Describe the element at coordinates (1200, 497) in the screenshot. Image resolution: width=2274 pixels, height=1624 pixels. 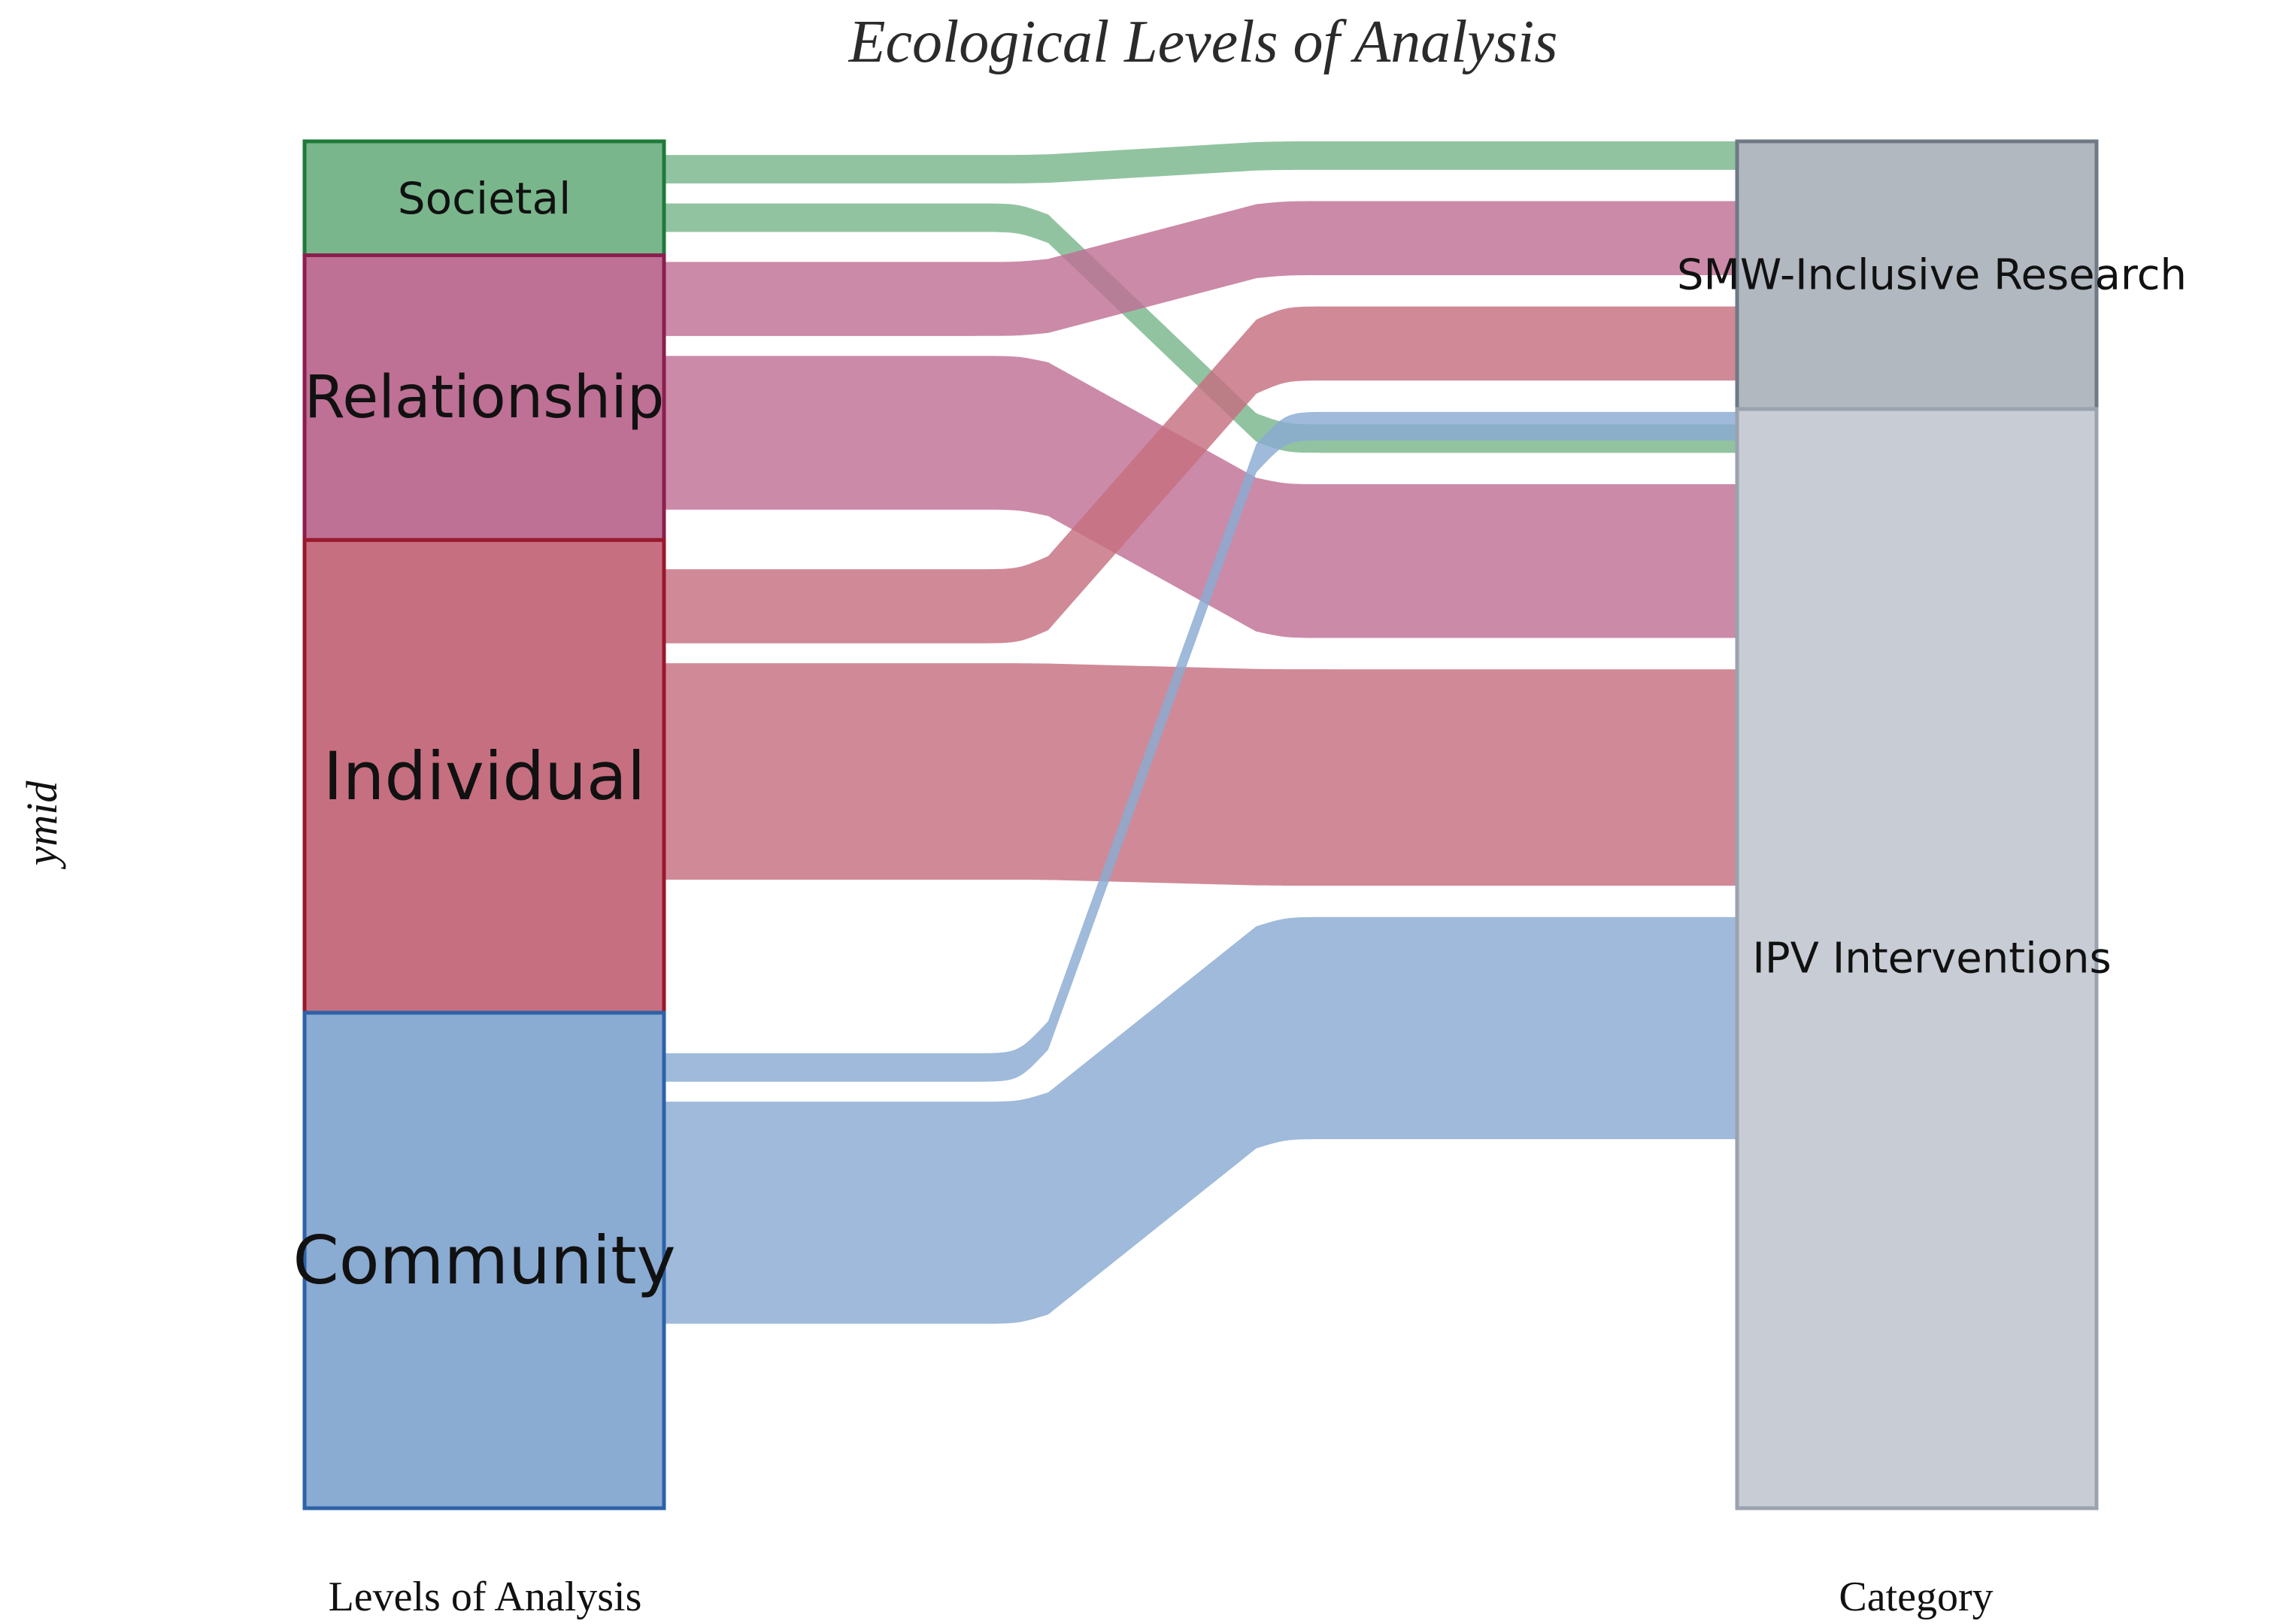
I see `flow-relationship-to-ipv-interventions` at that location.